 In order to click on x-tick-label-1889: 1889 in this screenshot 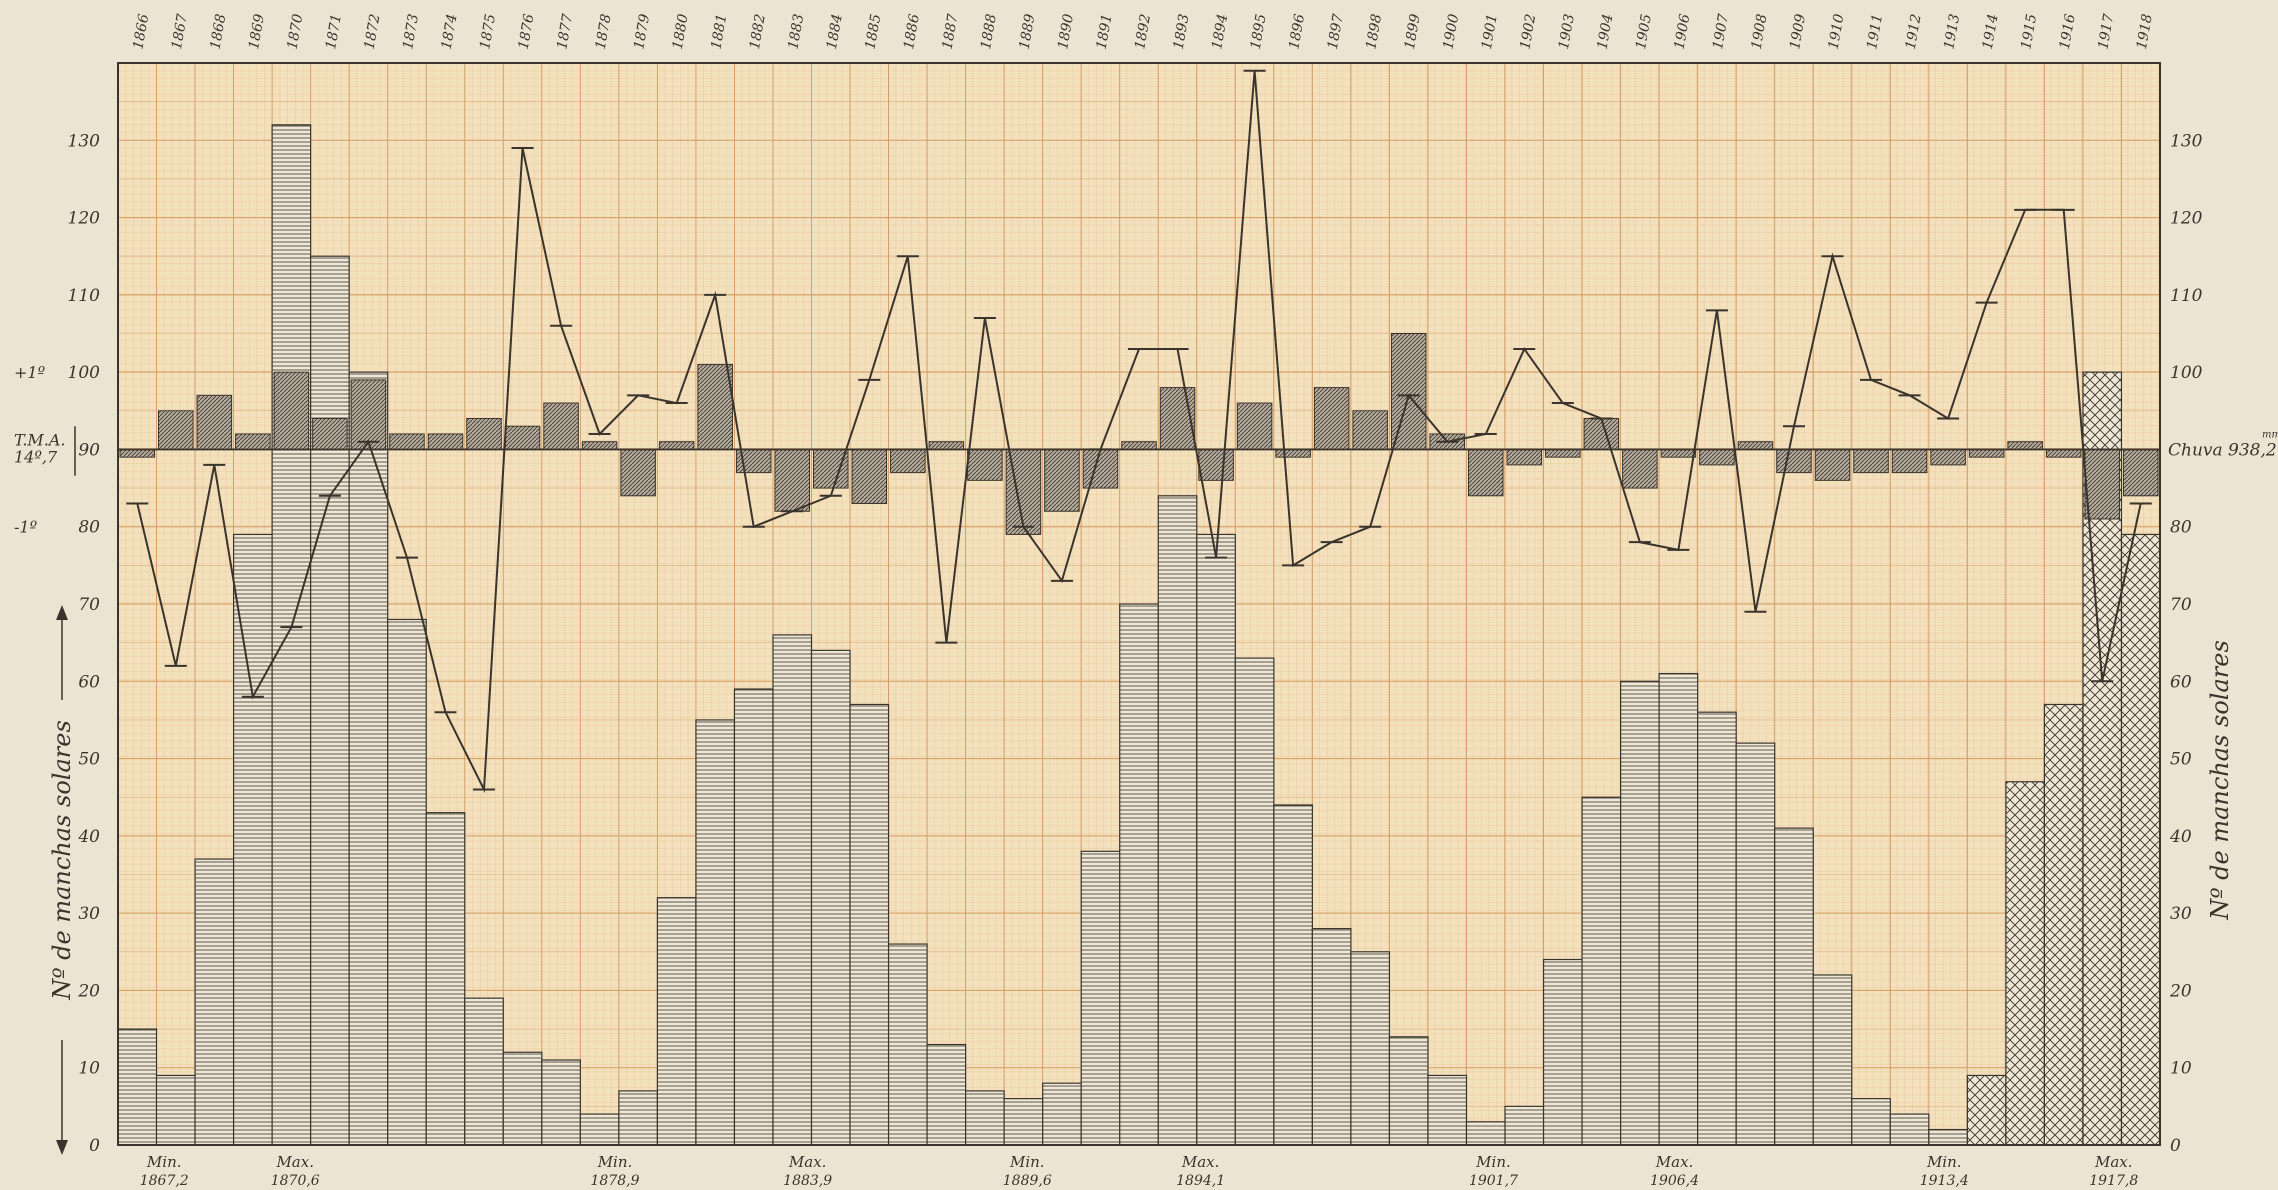, I will do `click(1028, 32)`.